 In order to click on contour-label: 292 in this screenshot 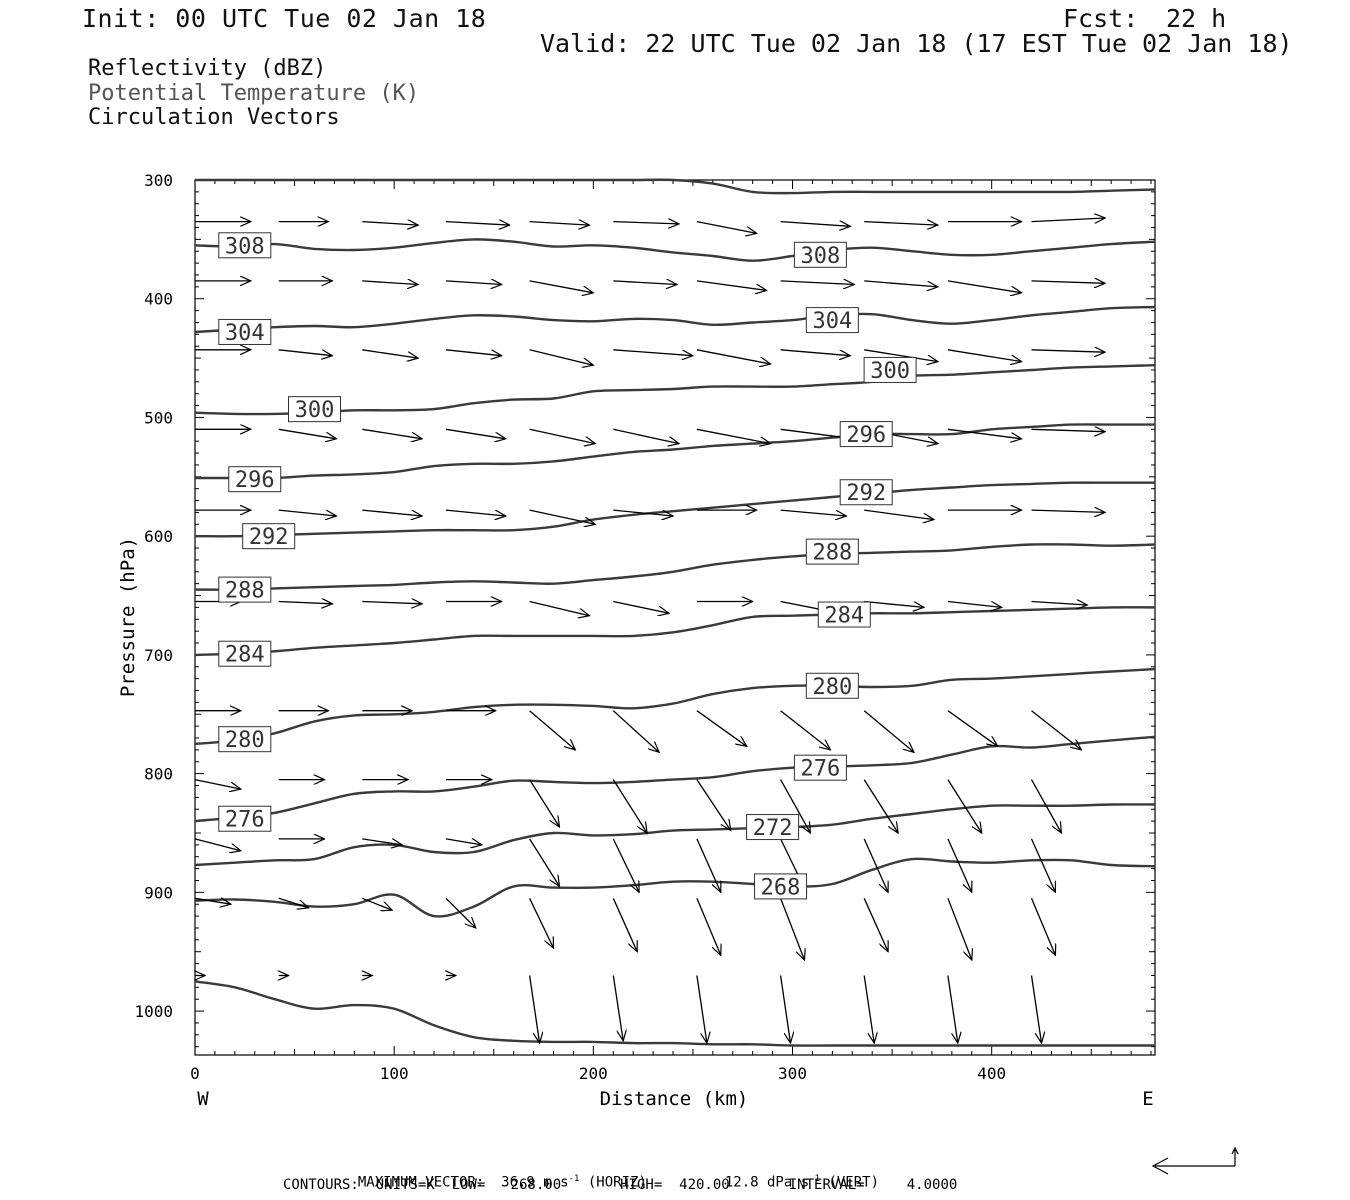, I will do `click(866, 493)`.